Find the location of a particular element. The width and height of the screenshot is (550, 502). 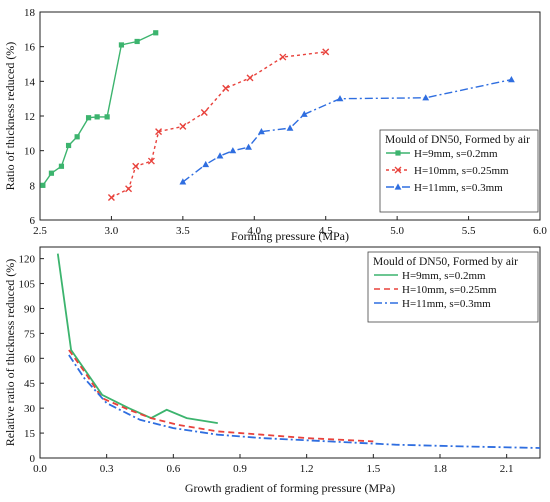

x-tick-label: 4.5 is located at coordinates (326, 231).